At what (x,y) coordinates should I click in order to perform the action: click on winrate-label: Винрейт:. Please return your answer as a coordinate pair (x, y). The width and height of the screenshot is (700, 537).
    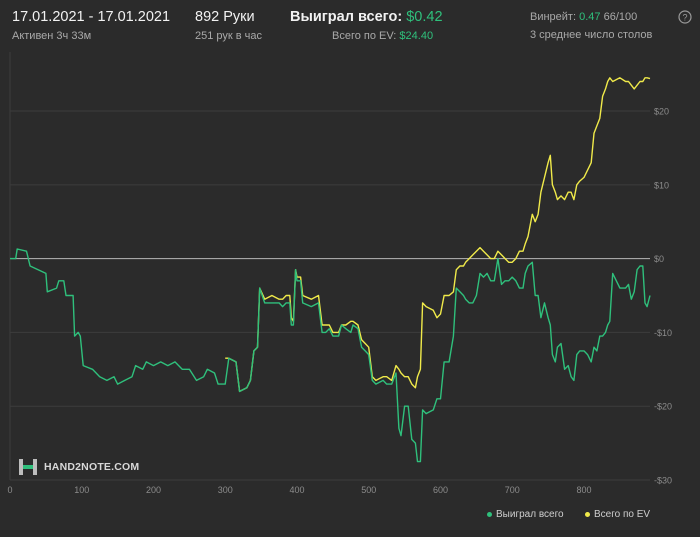
    Looking at the image, I should click on (553, 17).